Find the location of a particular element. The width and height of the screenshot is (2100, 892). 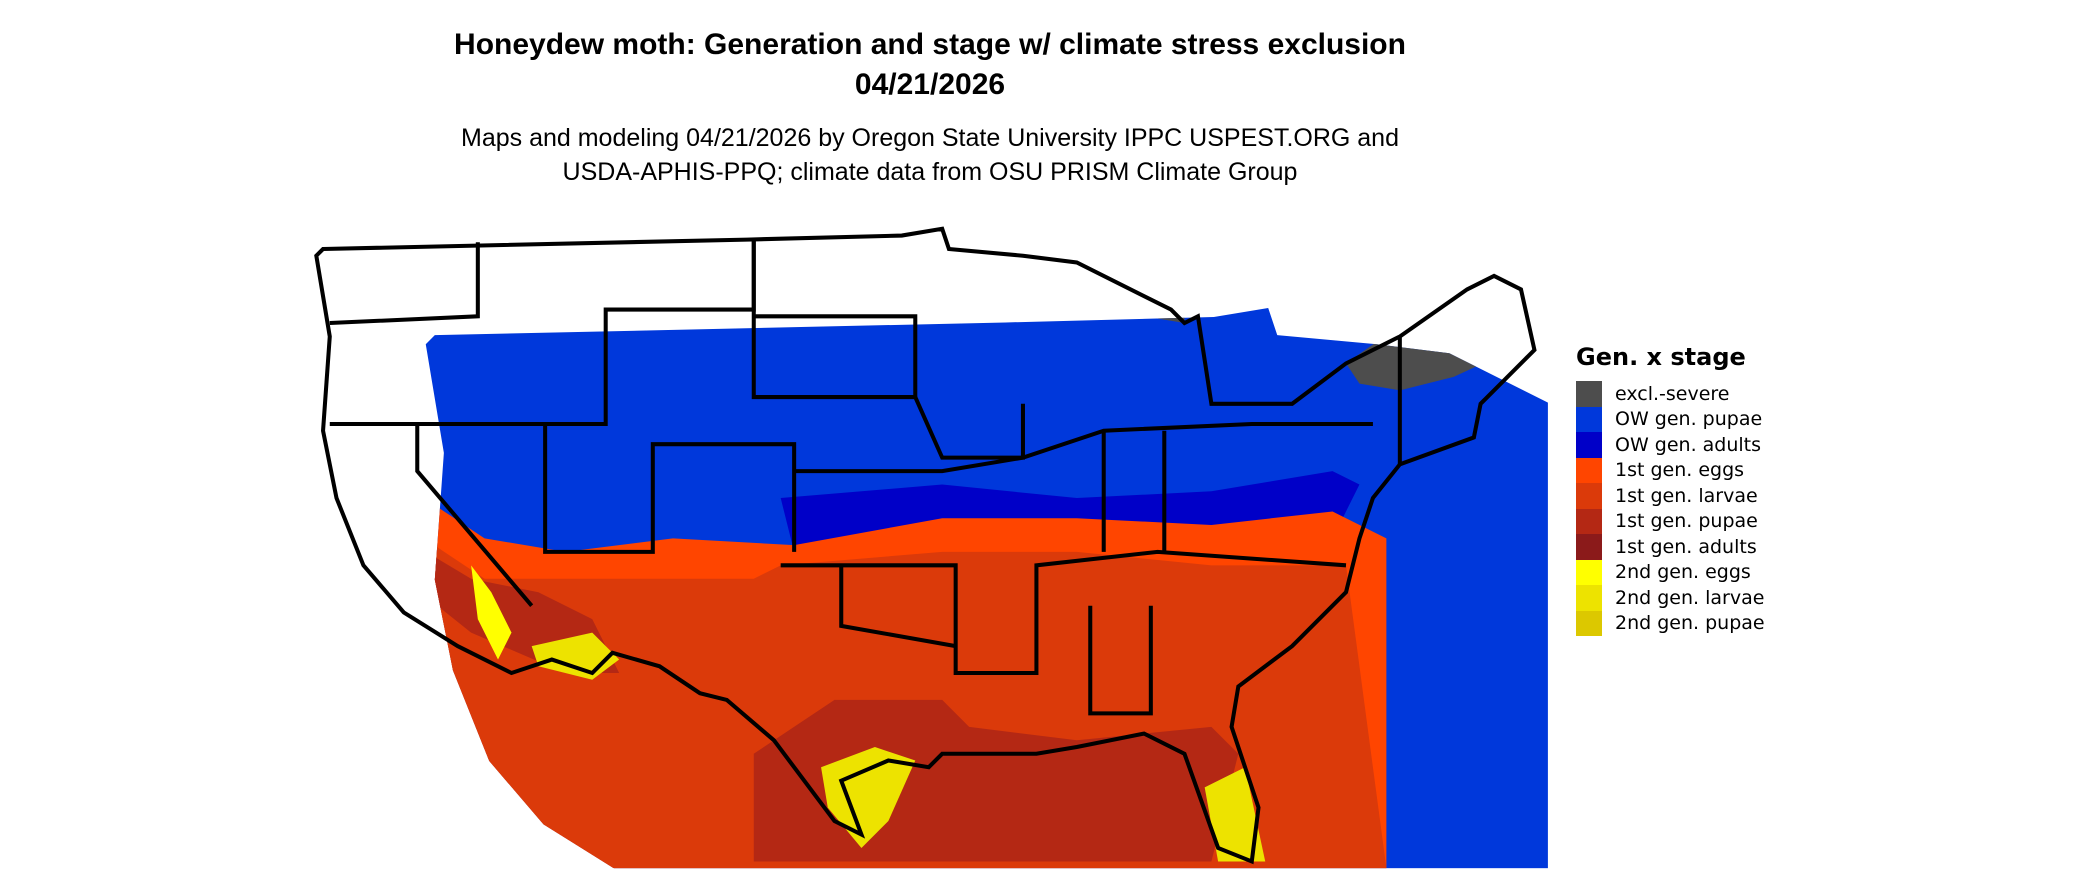

legend-item: 2nd gen. pupae is located at coordinates (1670, 623).